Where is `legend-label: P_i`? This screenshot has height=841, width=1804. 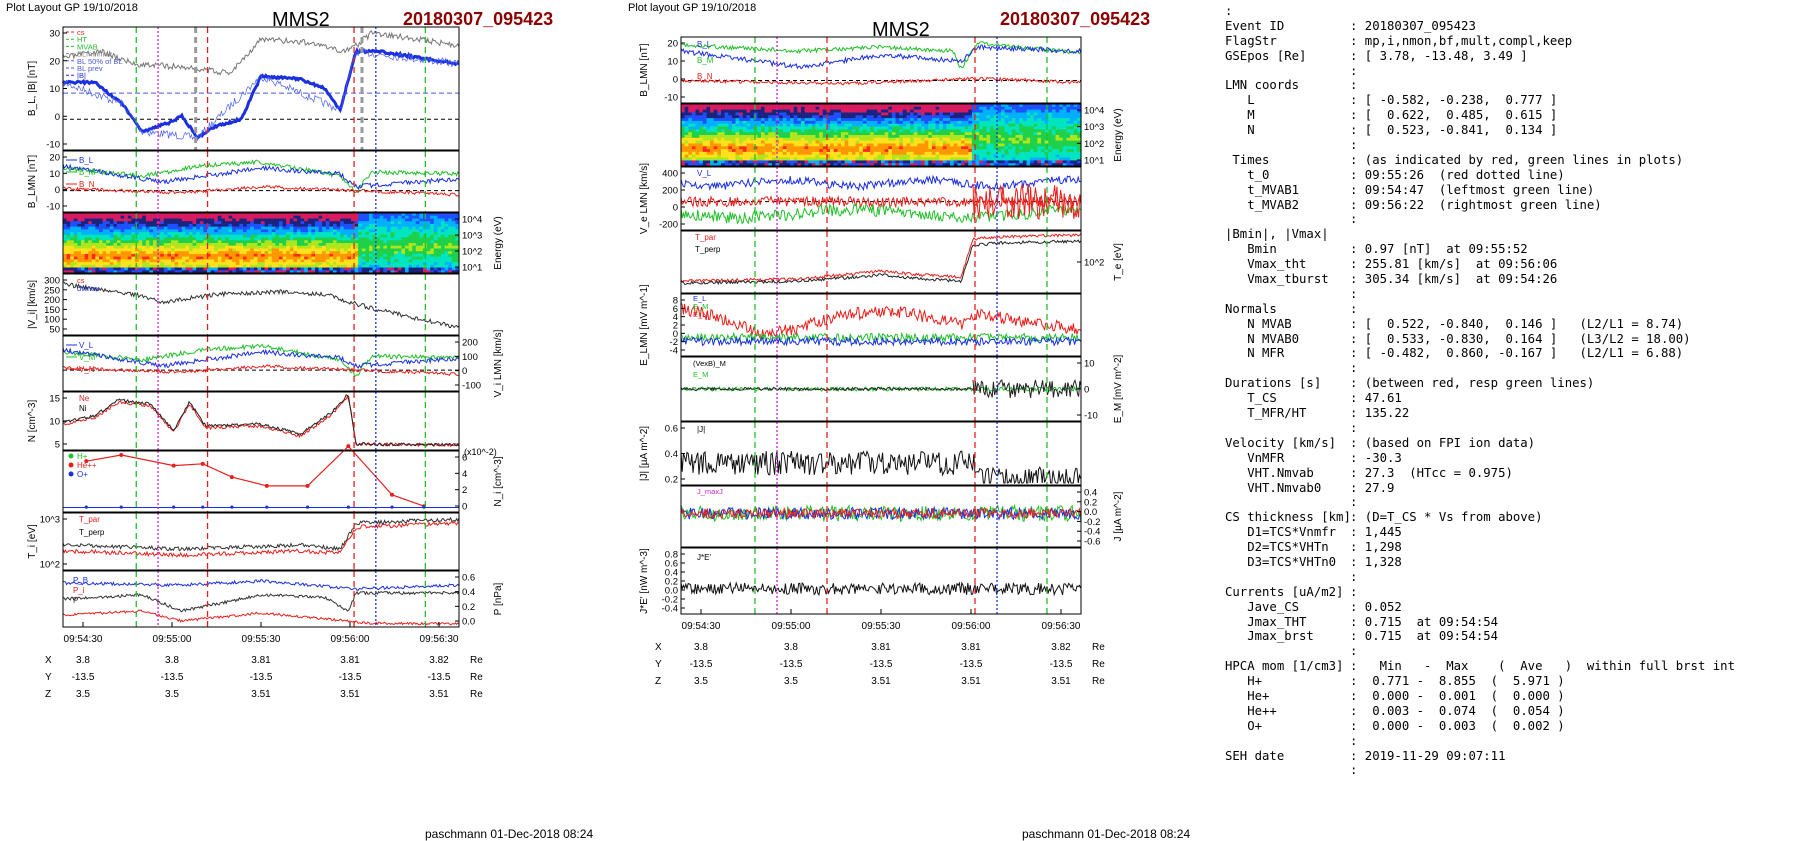 legend-label: P_i is located at coordinates (79, 590).